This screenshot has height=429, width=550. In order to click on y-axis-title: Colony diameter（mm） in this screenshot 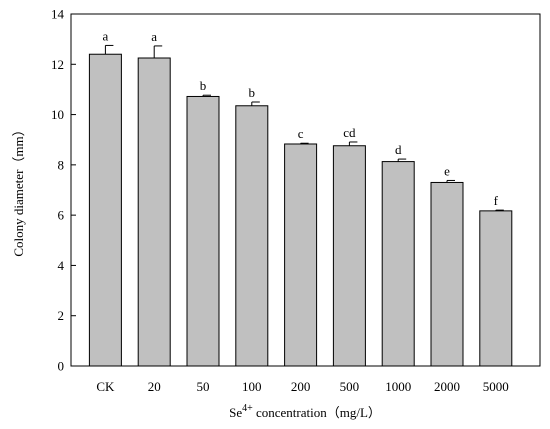, I will do `click(18, 189)`.